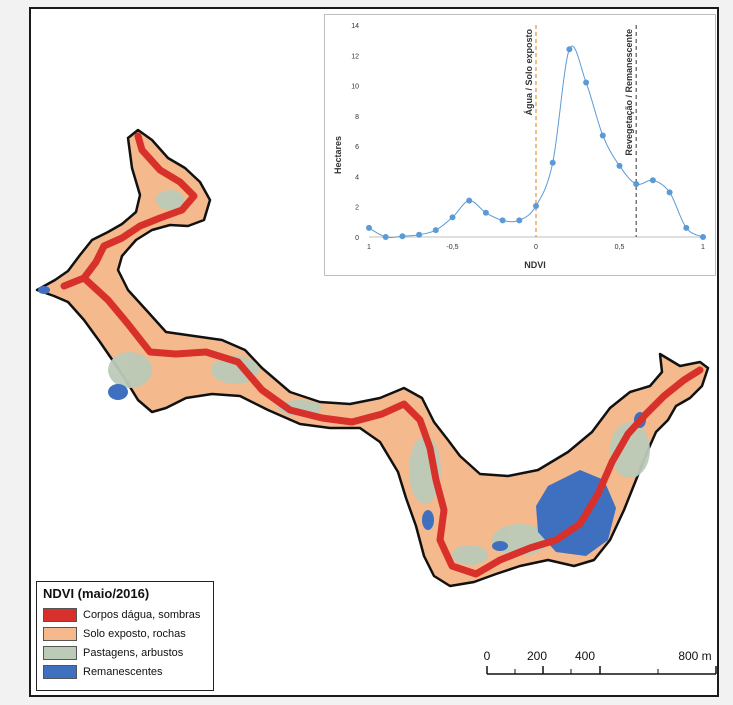 Image resolution: width=733 pixels, height=705 pixels. Describe the element at coordinates (536, 247) in the screenshot. I see `x-tick-label: 0` at that location.